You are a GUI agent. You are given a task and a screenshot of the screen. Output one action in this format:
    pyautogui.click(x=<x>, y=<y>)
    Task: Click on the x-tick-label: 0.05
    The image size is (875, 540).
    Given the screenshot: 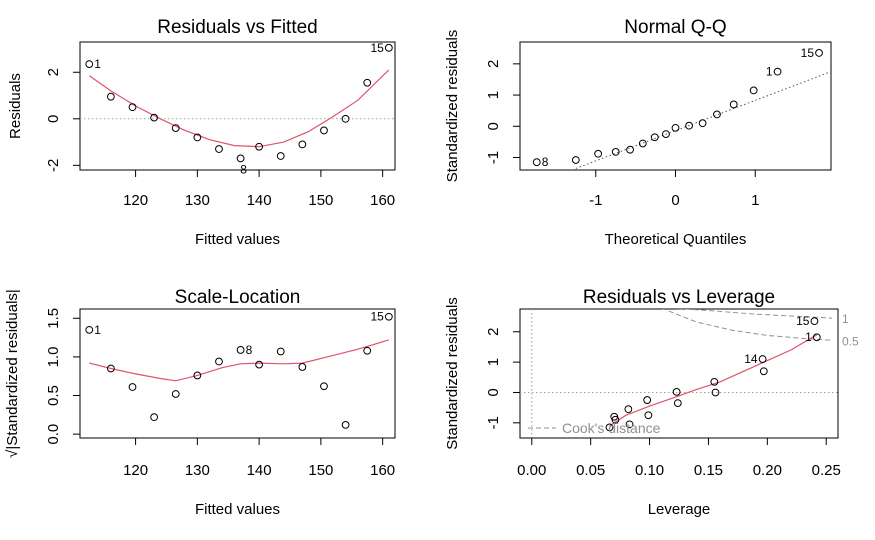 What is the action you would take?
    pyautogui.click(x=590, y=470)
    